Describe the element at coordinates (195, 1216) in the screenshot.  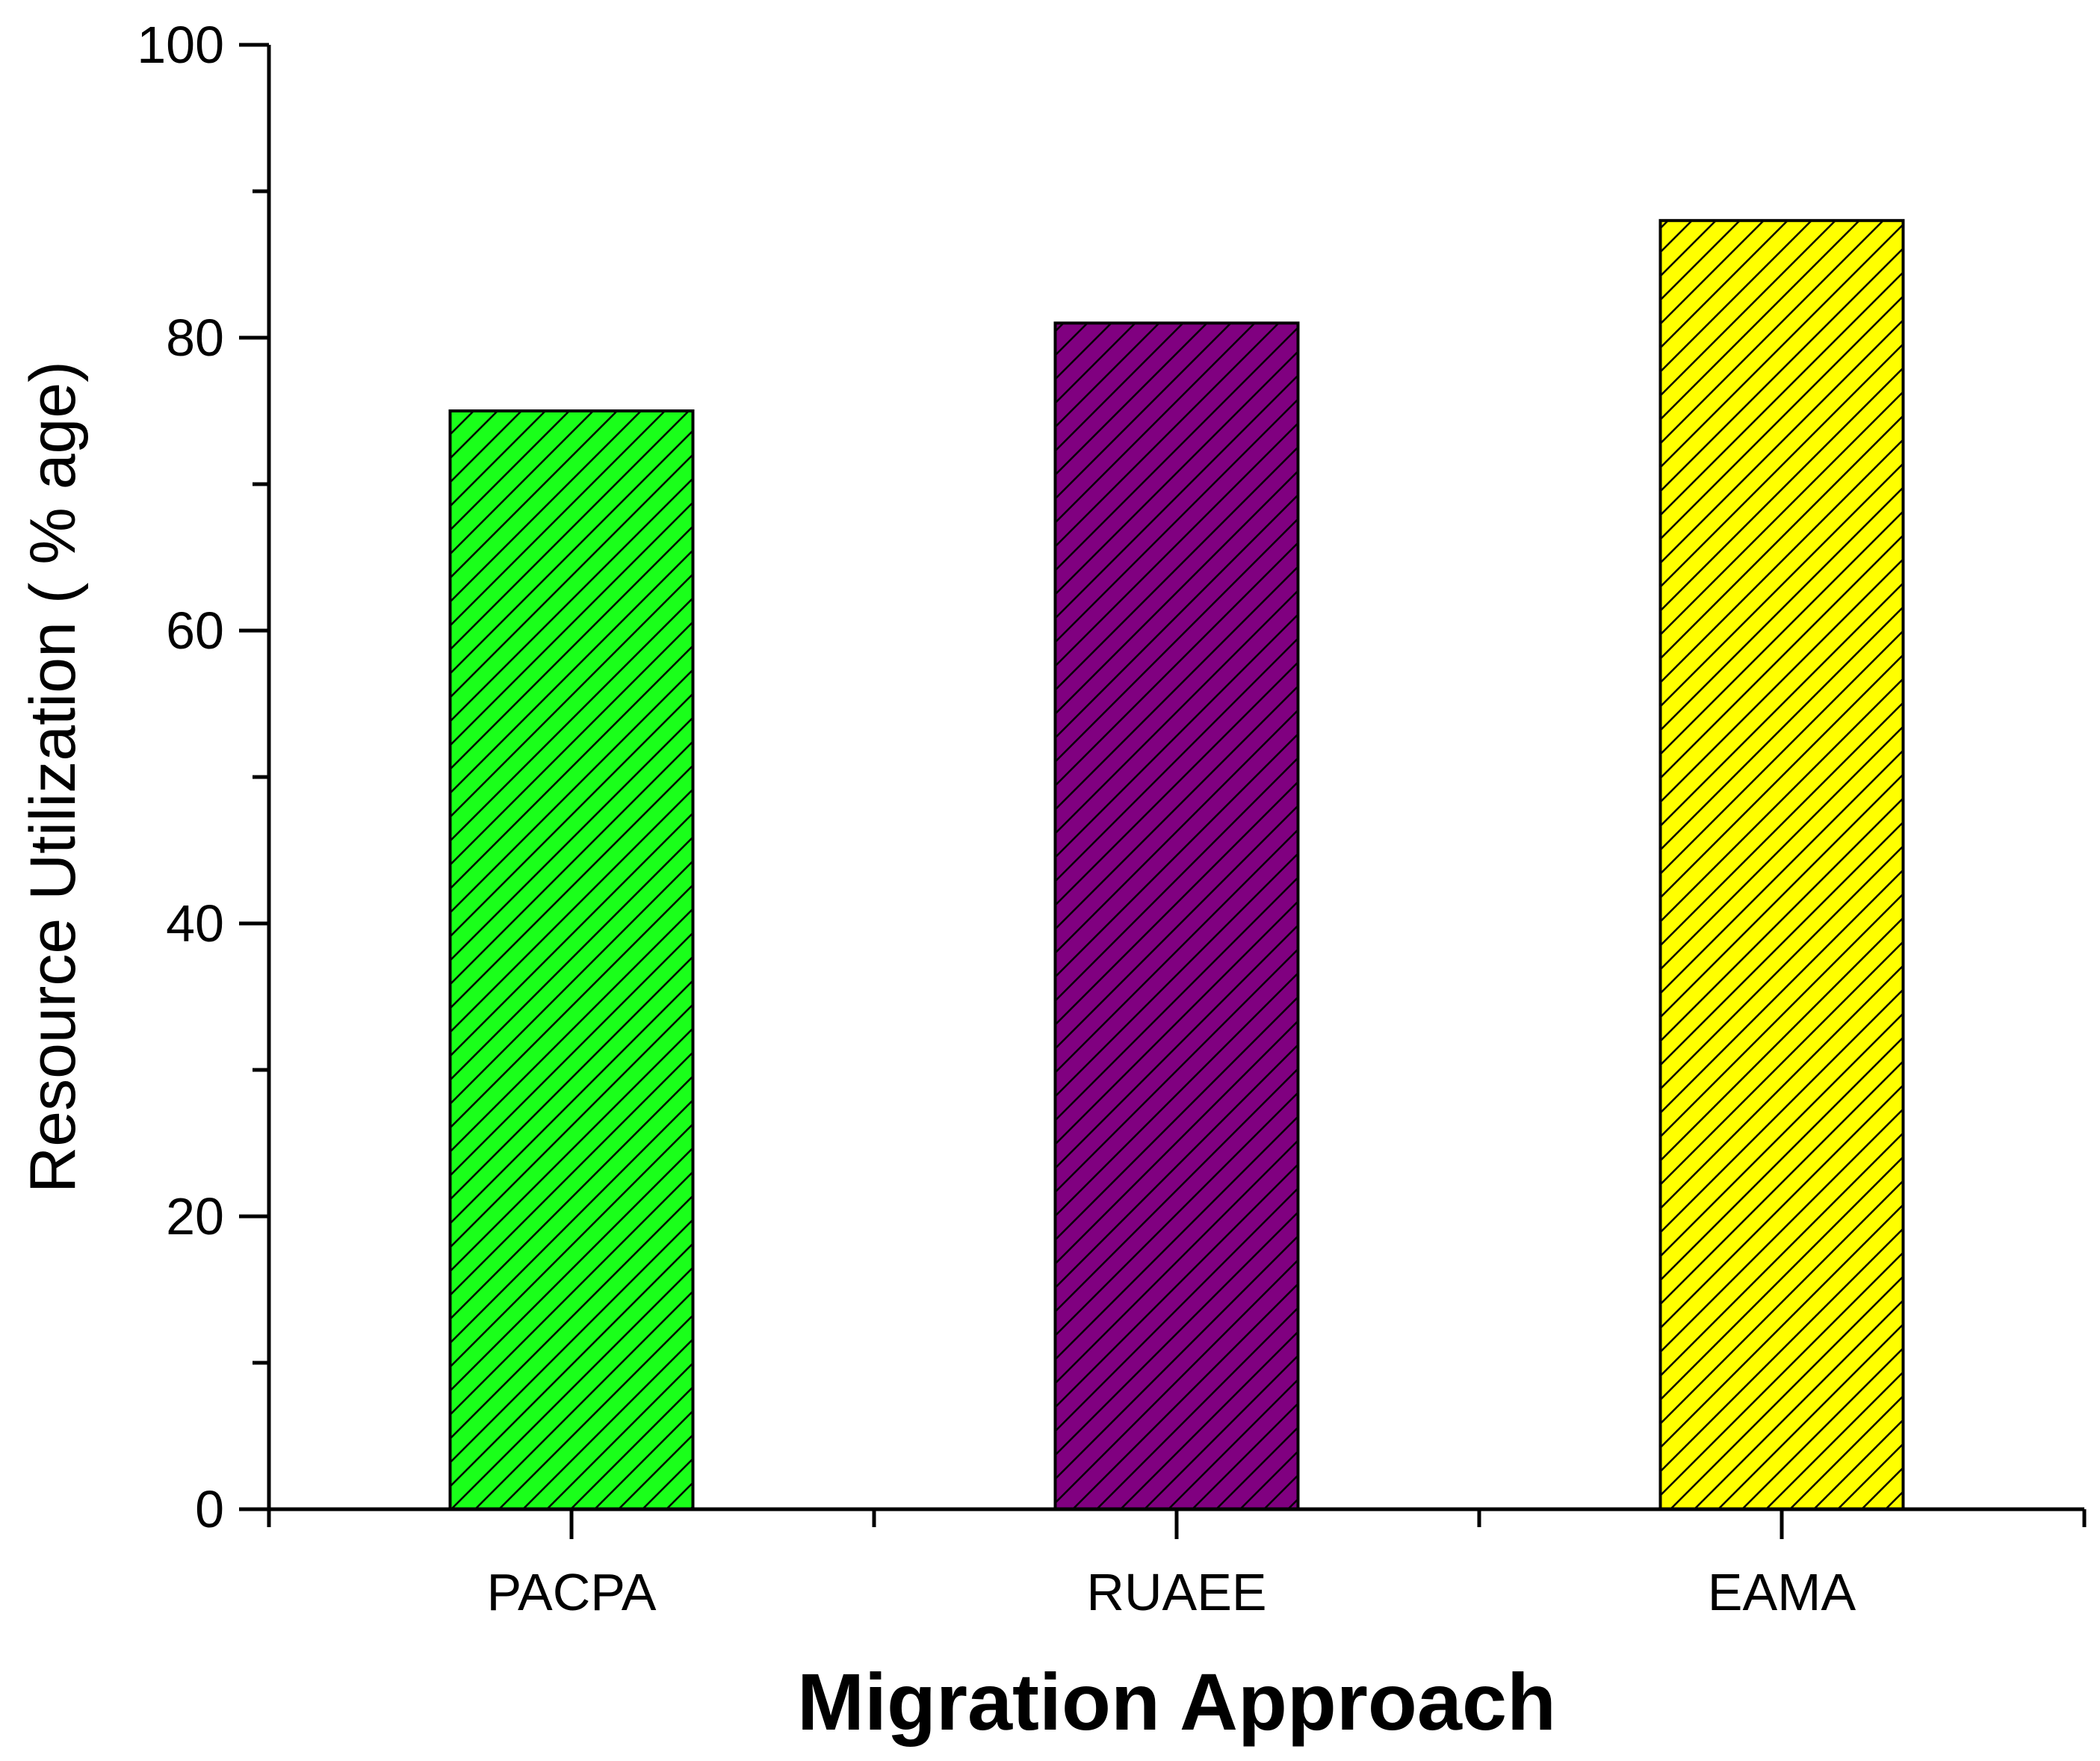
I see `y-tick-label: 20` at that location.